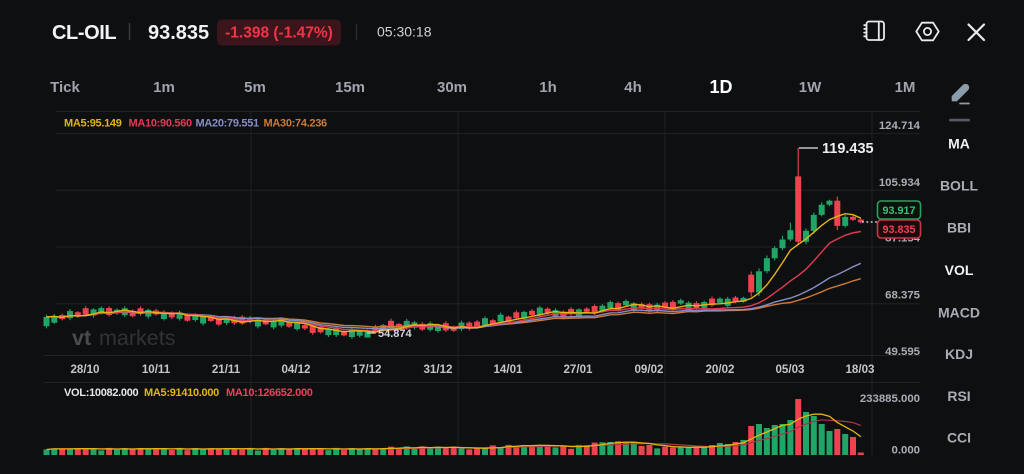 This screenshot has height=474, width=1024. What do you see at coordinates (900, 126) in the screenshot?
I see `svg-text: 124.714` at bounding box center [900, 126].